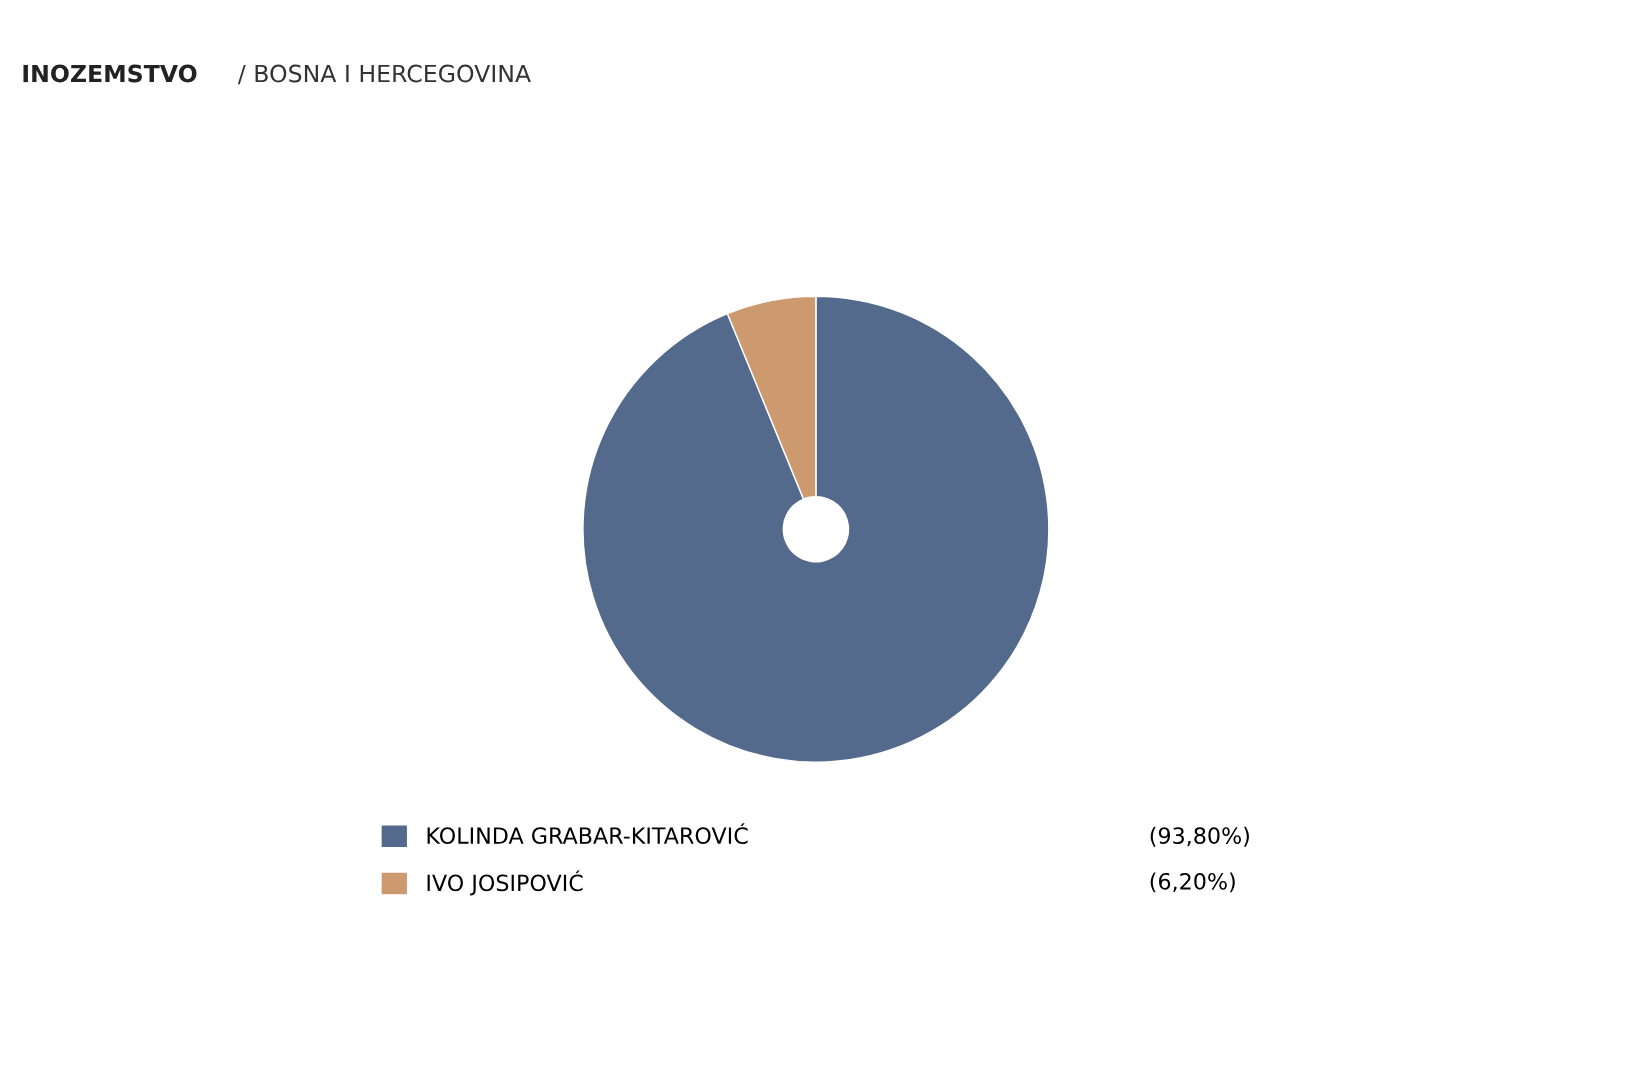 The image size is (1640, 1080). What do you see at coordinates (505, 883) in the screenshot?
I see `legend-label: IVO JOSIPOVIĆ` at bounding box center [505, 883].